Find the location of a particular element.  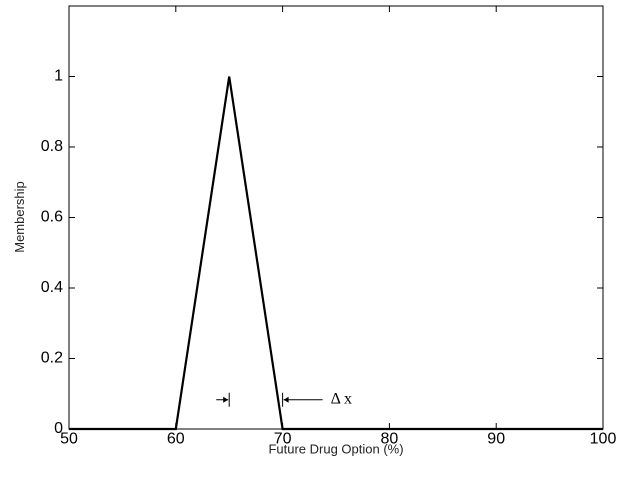

y-tick-label: 0.4 is located at coordinates (52, 287).